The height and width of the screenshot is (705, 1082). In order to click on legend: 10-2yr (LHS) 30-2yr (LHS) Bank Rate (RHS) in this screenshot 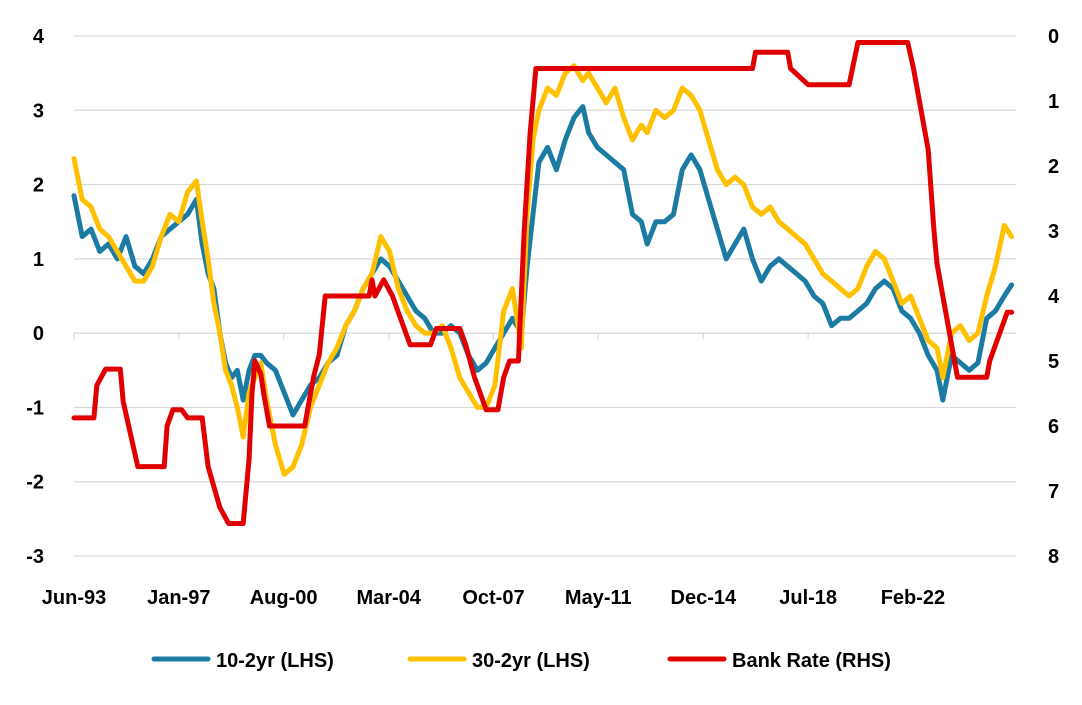, I will do `click(521, 661)`.